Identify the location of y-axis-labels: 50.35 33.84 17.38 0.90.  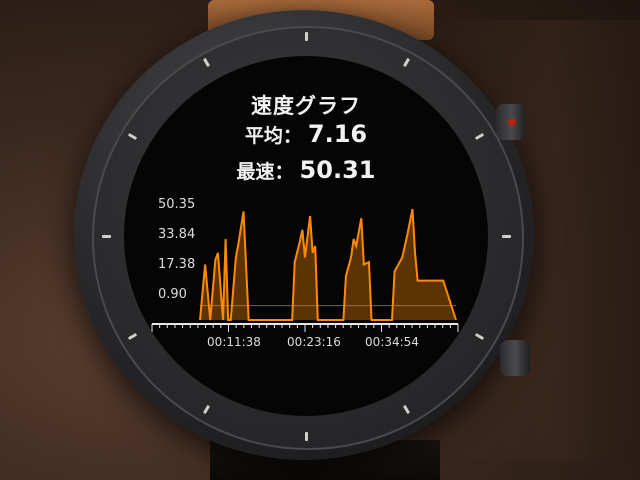
(176, 249).